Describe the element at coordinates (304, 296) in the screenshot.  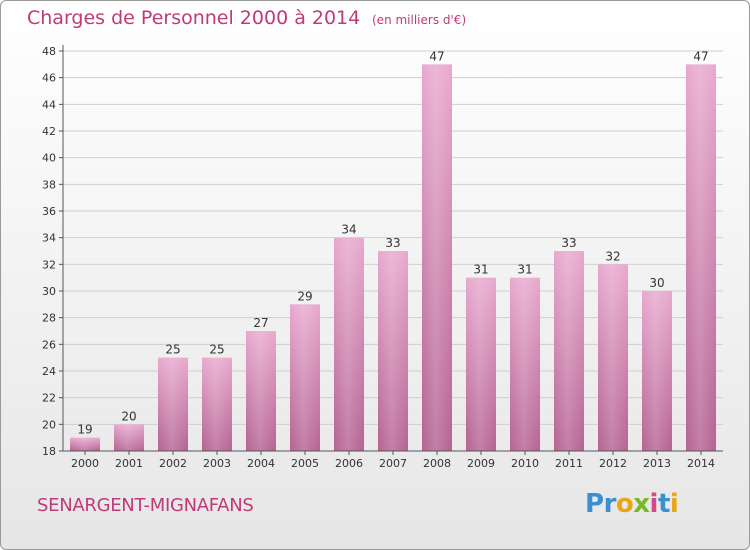
I see `data-label: 29` at that location.